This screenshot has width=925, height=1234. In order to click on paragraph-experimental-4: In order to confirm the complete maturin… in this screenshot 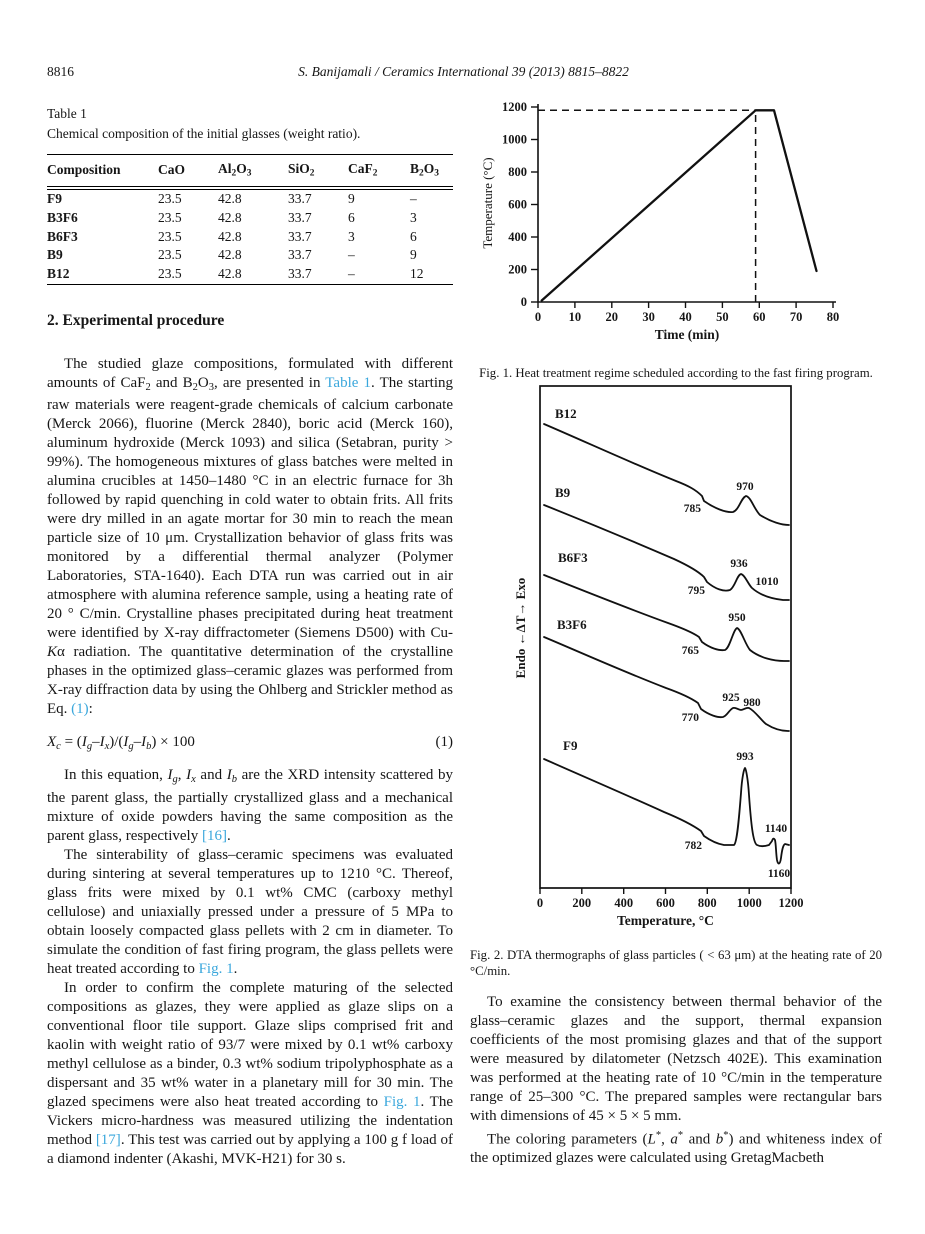, I will do `click(250, 1074)`.